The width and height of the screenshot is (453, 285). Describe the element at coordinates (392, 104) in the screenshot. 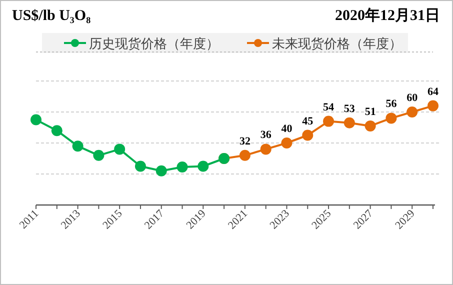

I see `data-label: 56` at that location.